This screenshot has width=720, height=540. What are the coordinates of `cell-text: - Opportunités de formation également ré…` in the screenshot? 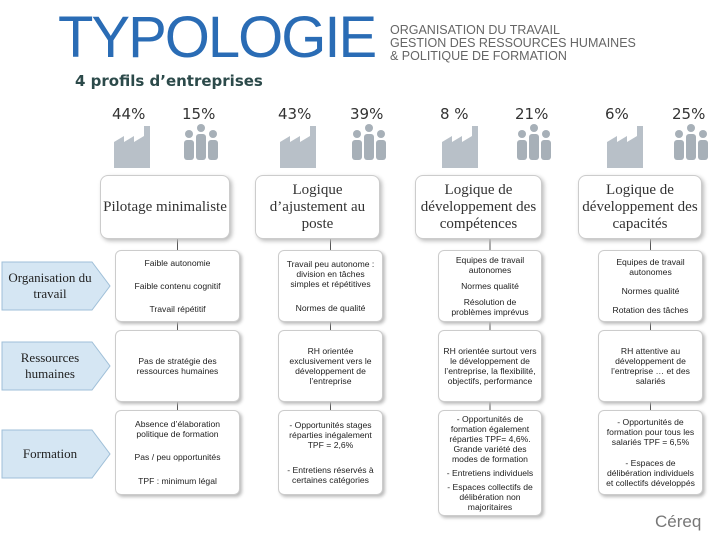 It's located at (490, 439).